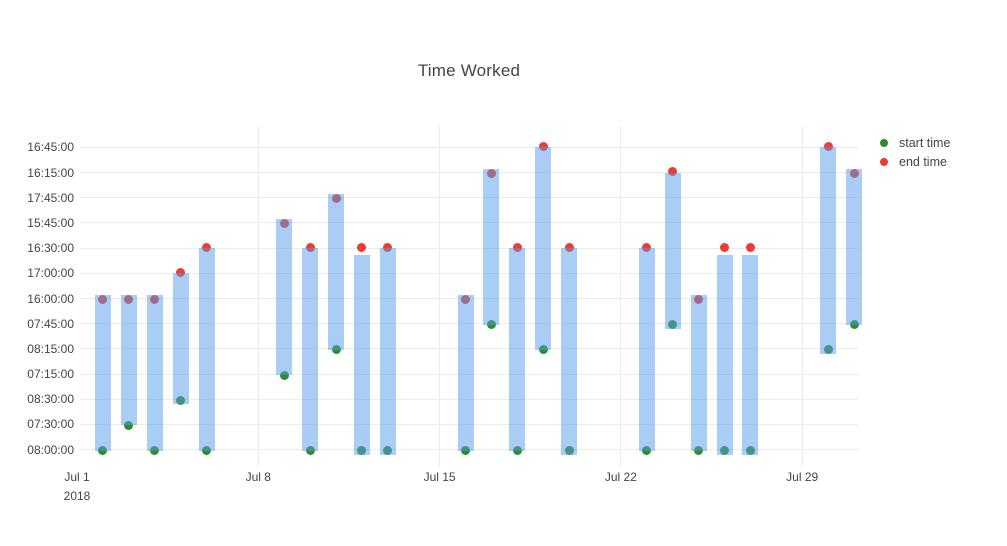 This screenshot has width=1007, height=546. Describe the element at coordinates (50, 323) in the screenshot. I see `y-tick-label: 07:45:00` at that location.